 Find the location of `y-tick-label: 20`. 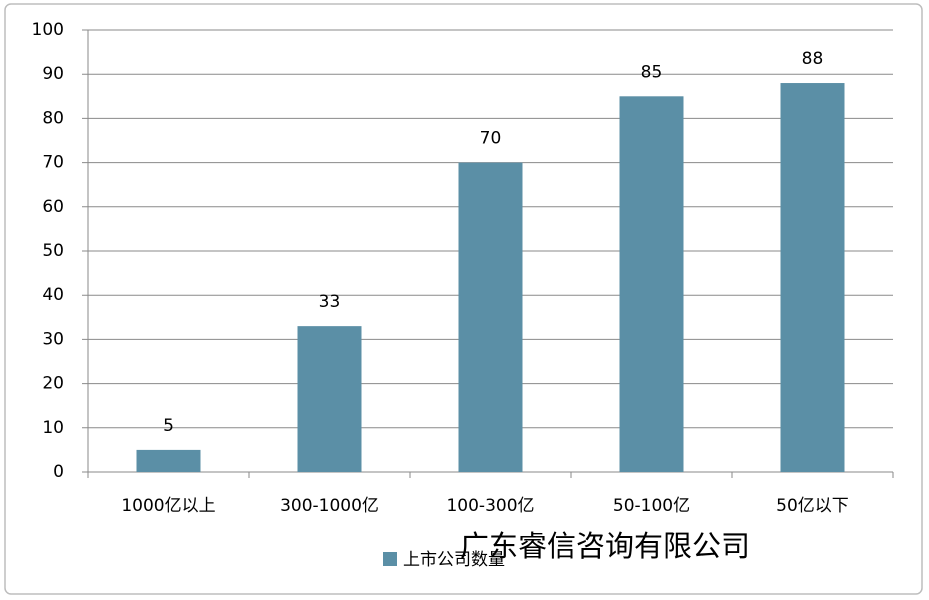

y-tick-label: 20 is located at coordinates (53, 384).